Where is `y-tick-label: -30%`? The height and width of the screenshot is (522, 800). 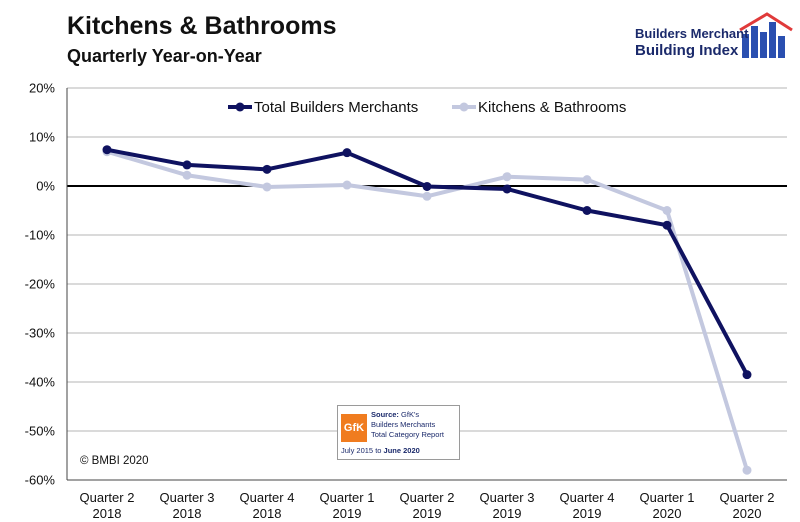 y-tick-label: -30% is located at coordinates (40, 333).